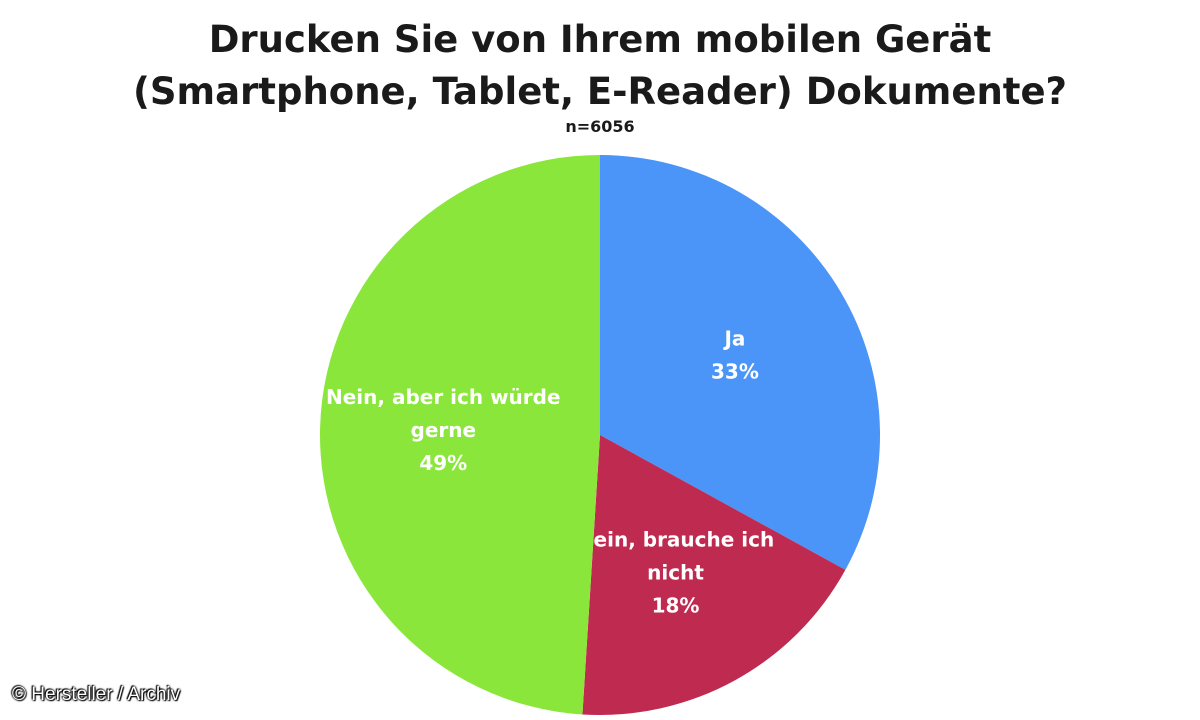 This screenshot has height=720, width=1200. I want to click on pie-slice-nein-brauche-ich-nicht, so click(714, 575).